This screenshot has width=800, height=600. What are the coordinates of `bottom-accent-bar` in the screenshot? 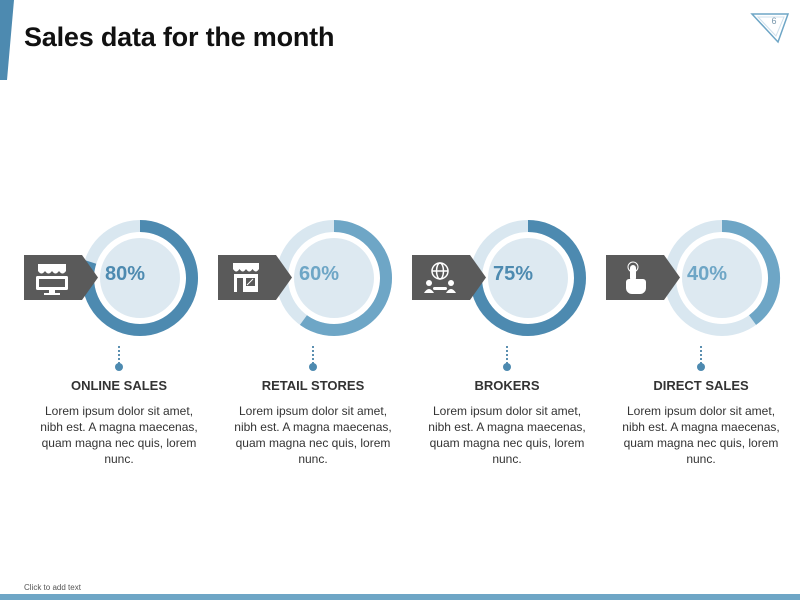 It's located at (400, 597).